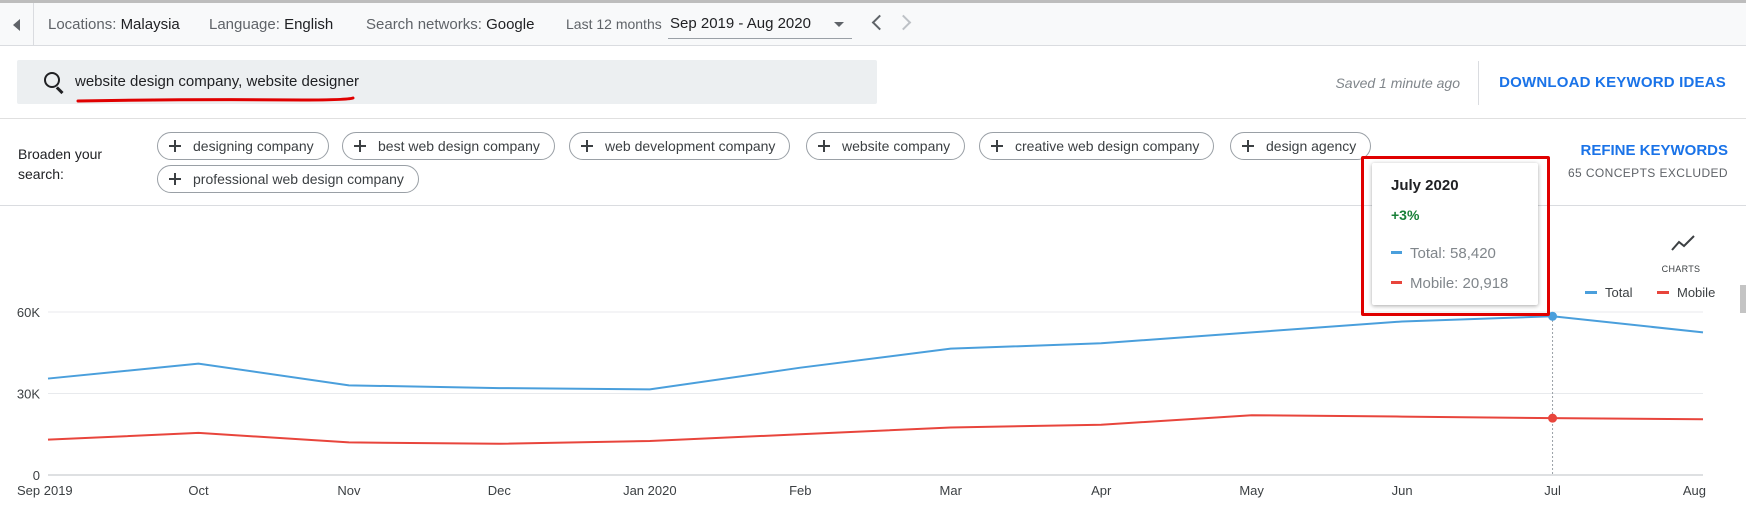 Image resolution: width=1746 pixels, height=517 pixels. I want to click on tooltip-total: Total: 58,420, so click(1443, 253).